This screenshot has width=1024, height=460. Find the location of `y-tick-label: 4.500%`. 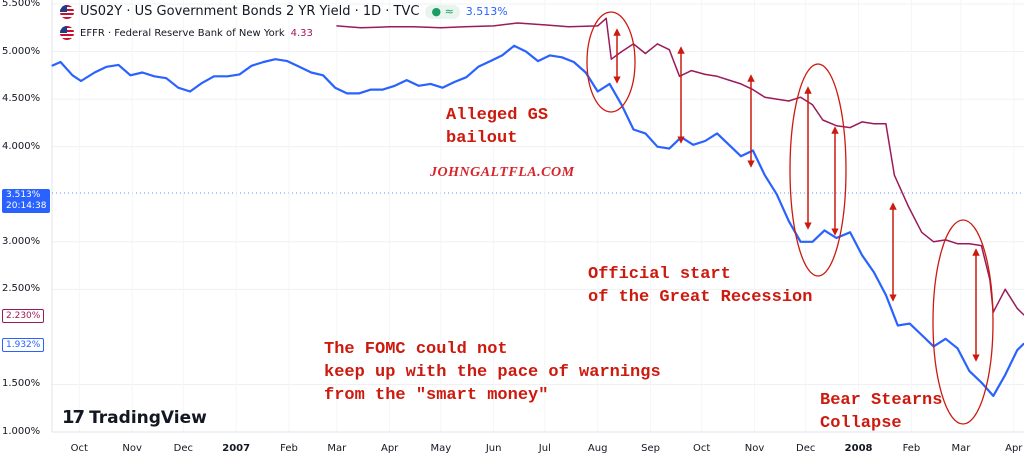

y-tick-label: 4.500% is located at coordinates (21, 99).